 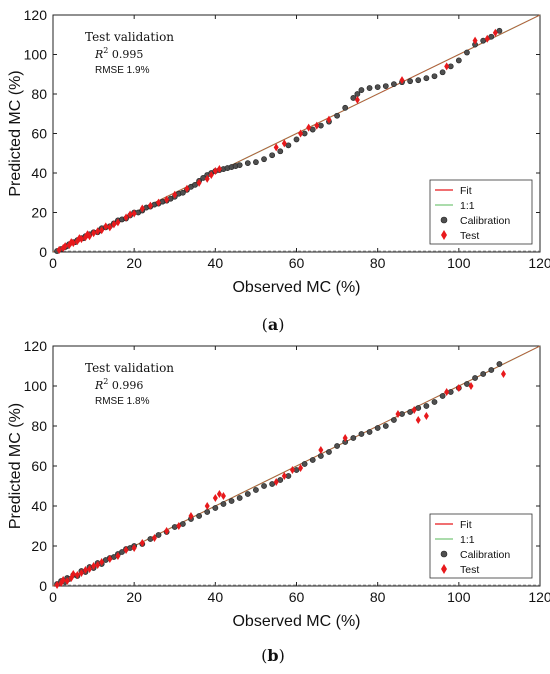 I want to click on x-tick-label: 0, so click(x=53, y=597).